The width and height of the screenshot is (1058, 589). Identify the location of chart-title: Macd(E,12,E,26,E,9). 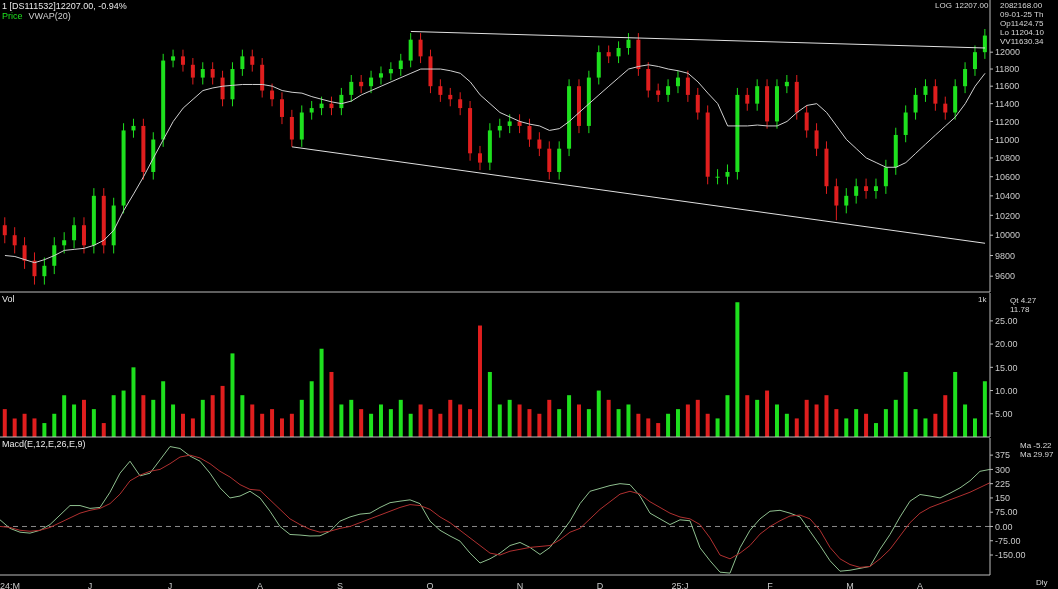
(44, 444).